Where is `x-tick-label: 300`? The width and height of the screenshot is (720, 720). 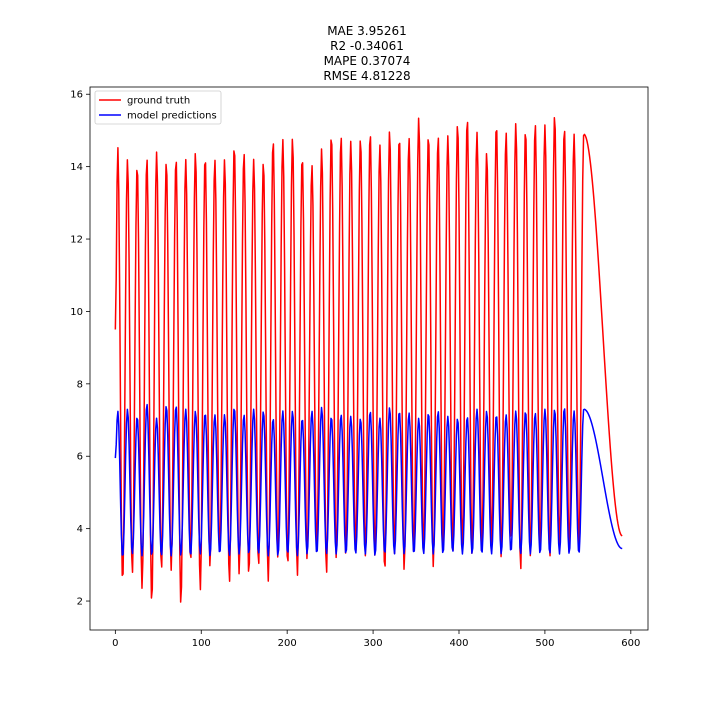
x-tick-label: 300 is located at coordinates (373, 643).